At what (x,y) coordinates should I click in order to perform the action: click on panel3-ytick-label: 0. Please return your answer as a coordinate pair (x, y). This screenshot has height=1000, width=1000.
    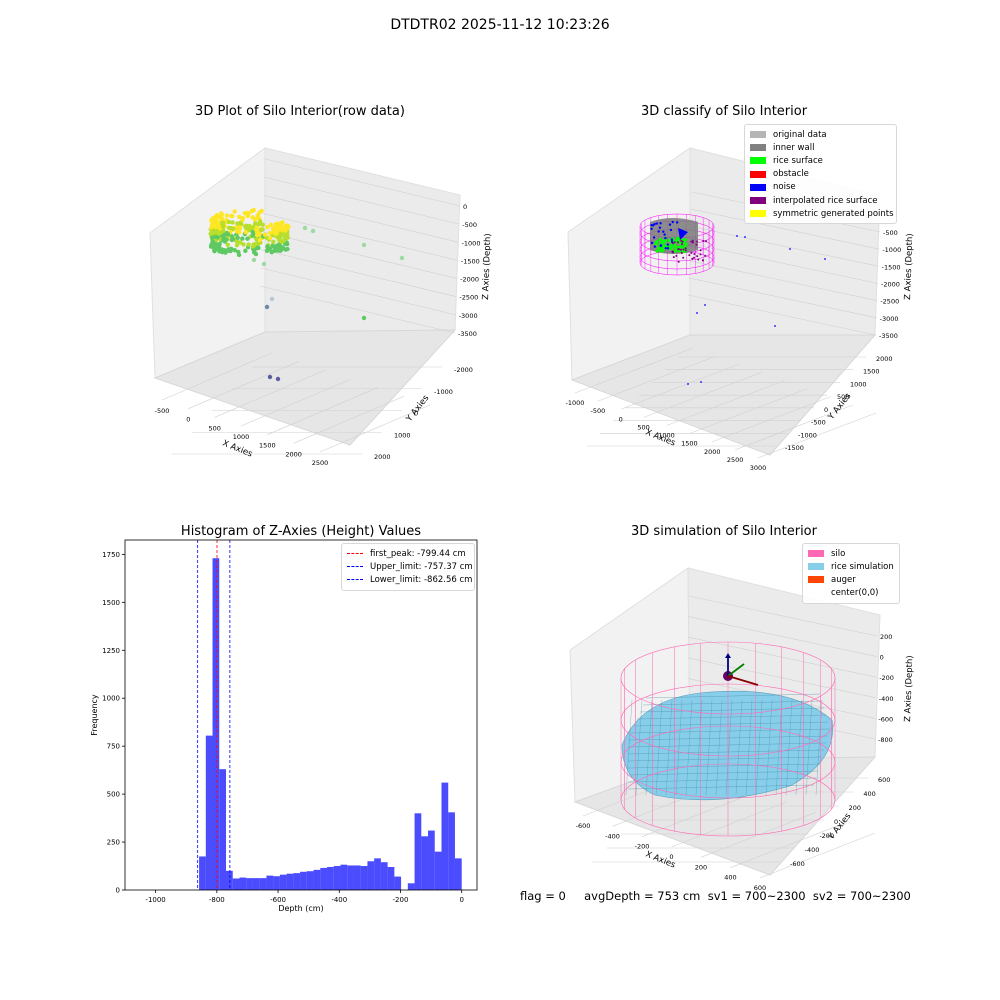
    Looking at the image, I should click on (118, 891).